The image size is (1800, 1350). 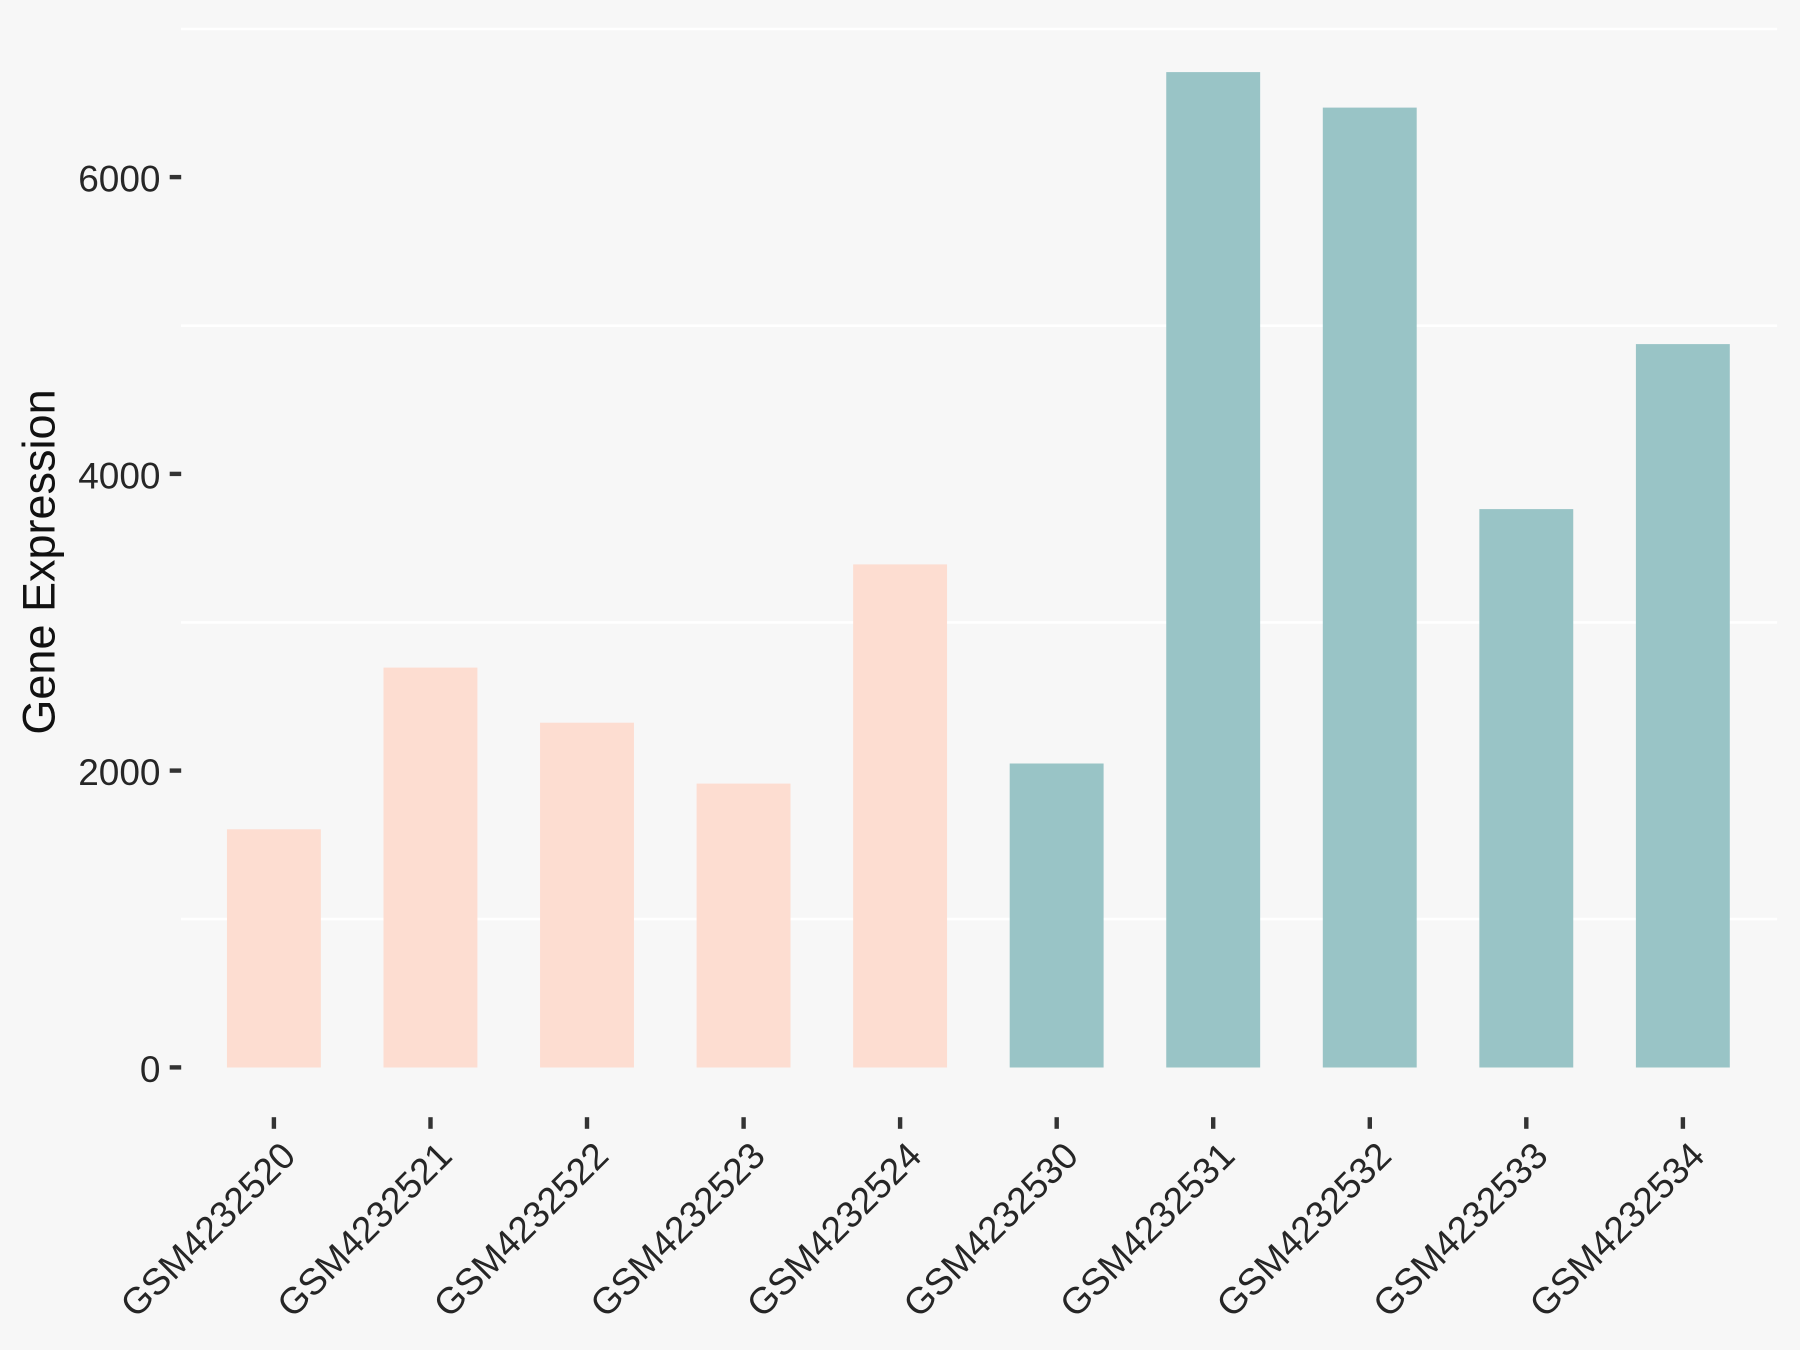 What do you see at coordinates (119, 179) in the screenshot?
I see `svg-text: 6000` at bounding box center [119, 179].